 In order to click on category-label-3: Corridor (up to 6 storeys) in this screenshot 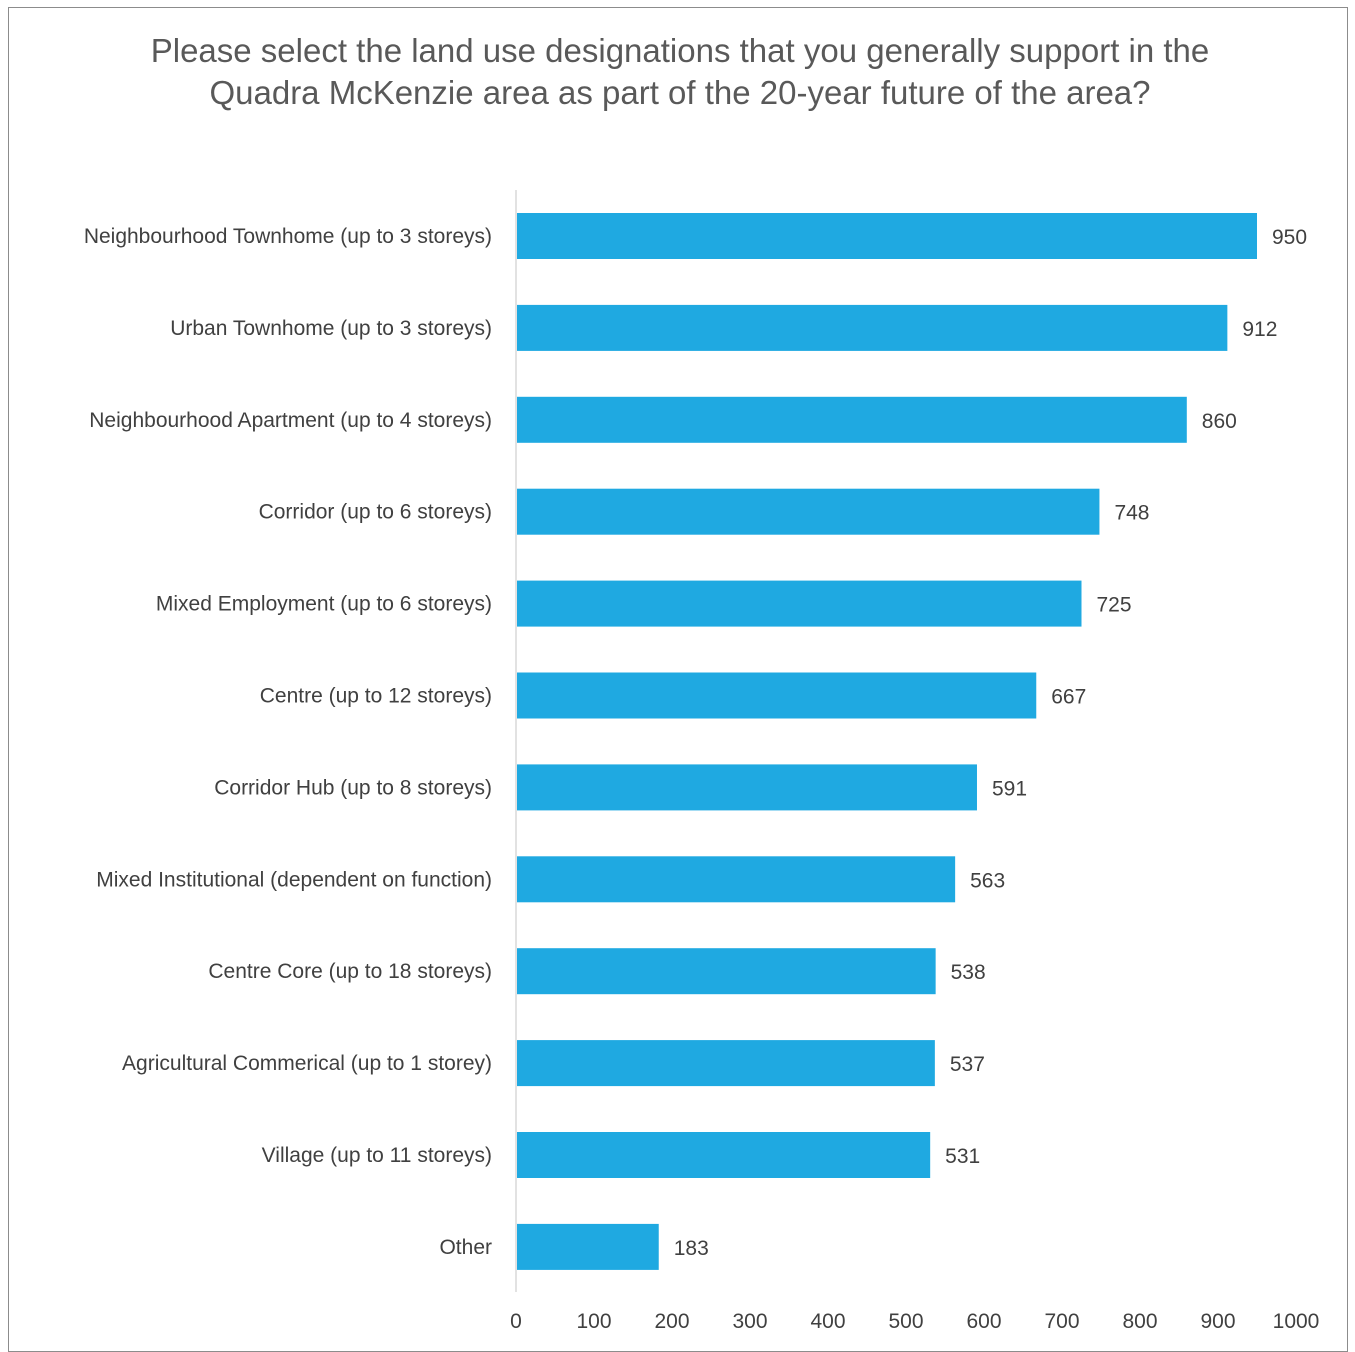, I will do `click(375, 512)`.